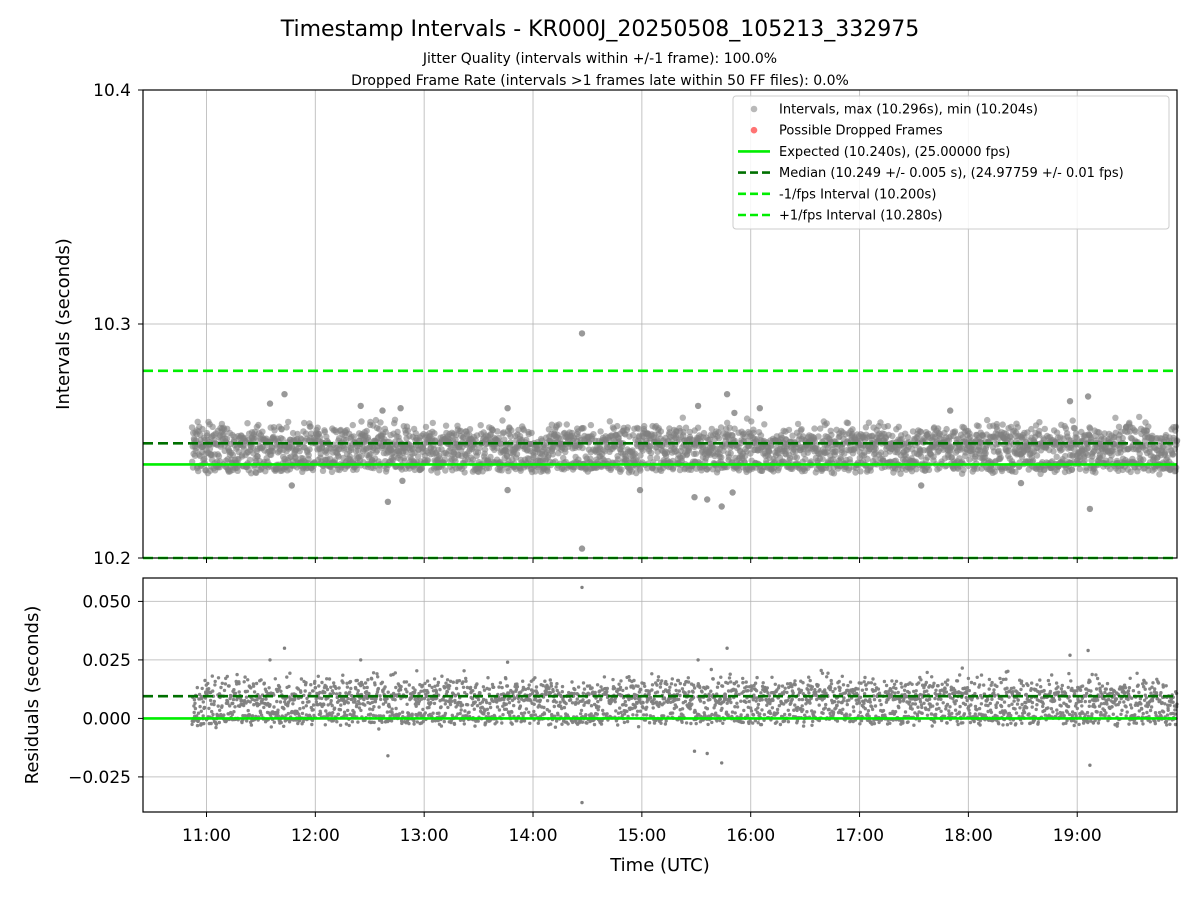 The width and height of the screenshot is (1200, 900). I want to click on legend-item: Possible Dropped Frames, so click(846, 131).